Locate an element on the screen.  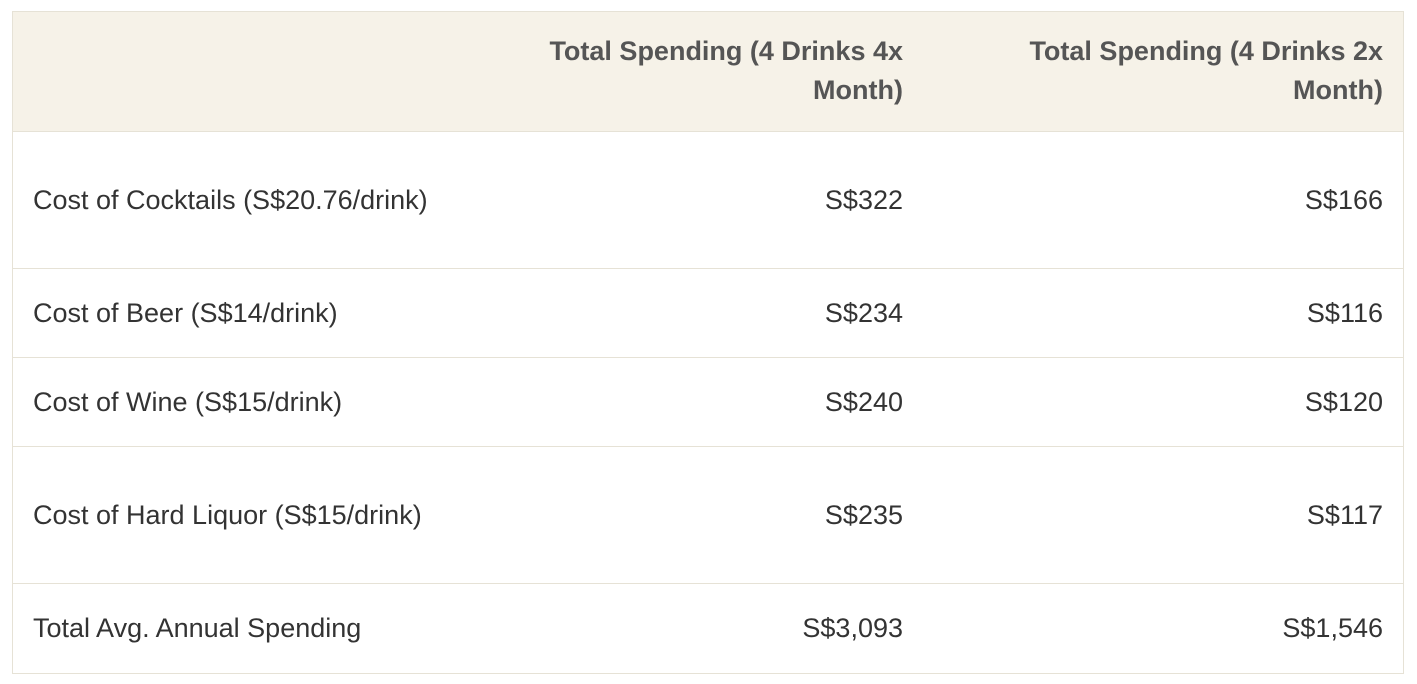
cell-value: S$235 is located at coordinates (713, 514).